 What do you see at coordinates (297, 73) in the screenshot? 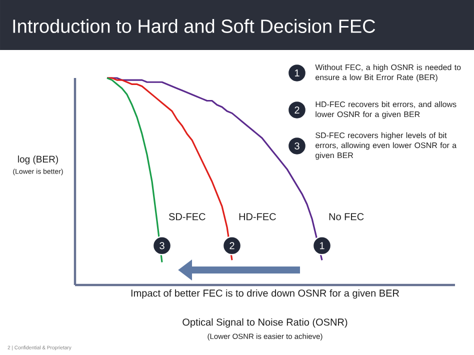
I see `text: 1` at bounding box center [297, 73].